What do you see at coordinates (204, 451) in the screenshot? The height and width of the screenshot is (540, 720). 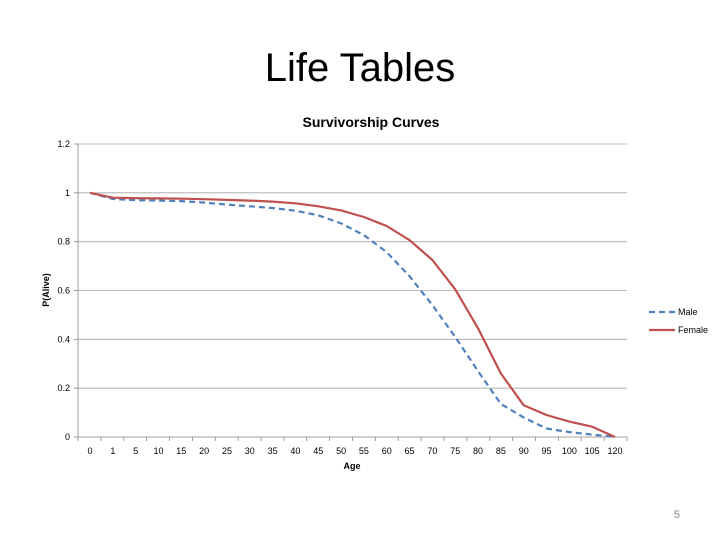 I see `x-tick-label: 20` at bounding box center [204, 451].